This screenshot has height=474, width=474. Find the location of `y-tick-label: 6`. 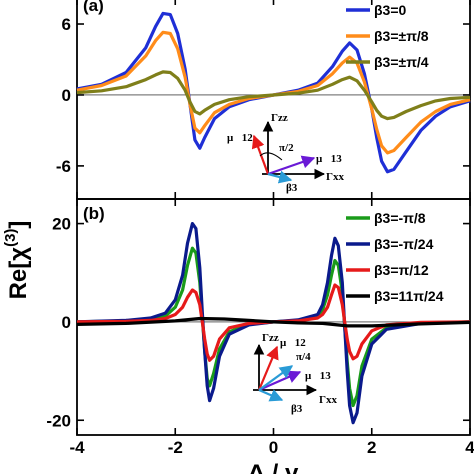

y-tick-label: 6 is located at coordinates (66, 24).